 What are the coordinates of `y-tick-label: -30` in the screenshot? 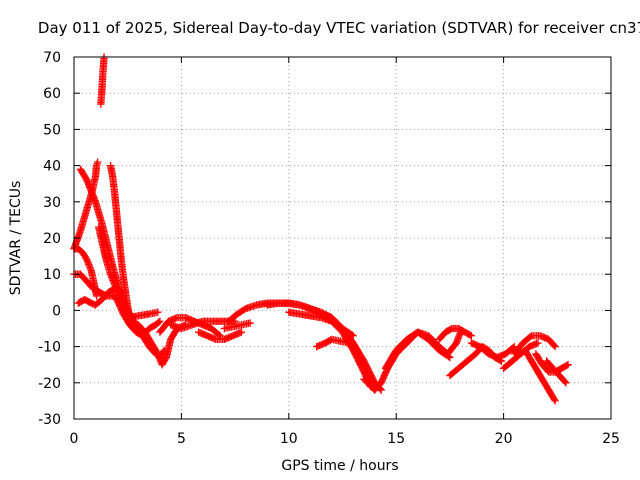 It's located at (49, 420).